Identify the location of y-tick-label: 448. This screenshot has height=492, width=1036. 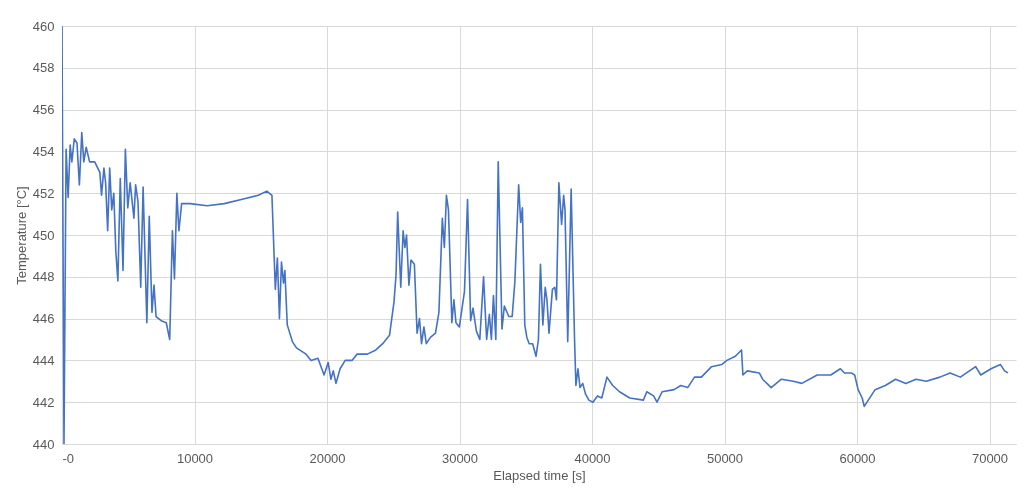
(43, 277).